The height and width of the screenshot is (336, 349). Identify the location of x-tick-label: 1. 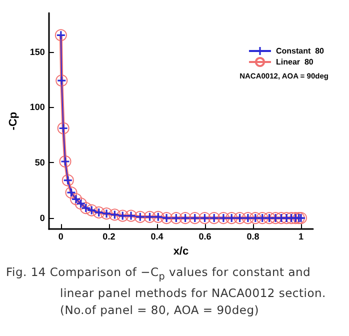
(301, 237).